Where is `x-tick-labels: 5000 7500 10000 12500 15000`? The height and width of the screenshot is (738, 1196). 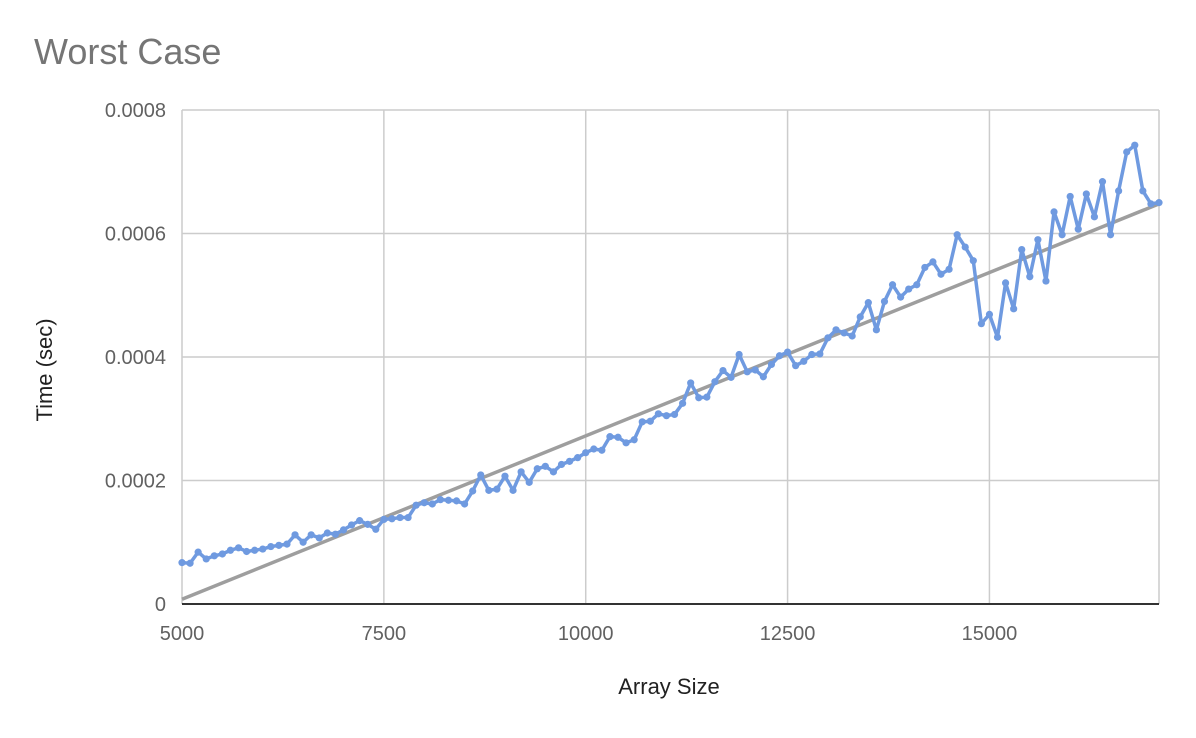 x-tick-labels: 5000 7500 10000 12500 15000 is located at coordinates (589, 634).